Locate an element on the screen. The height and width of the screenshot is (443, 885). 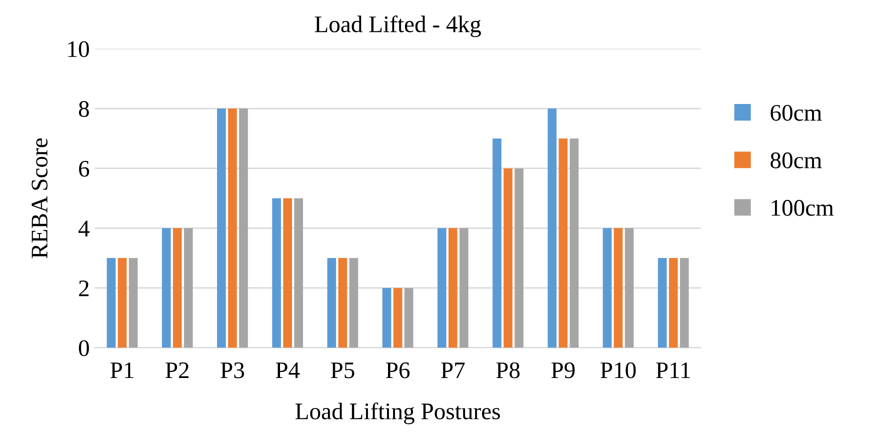
y-tick-label: 4 is located at coordinates (84, 228).